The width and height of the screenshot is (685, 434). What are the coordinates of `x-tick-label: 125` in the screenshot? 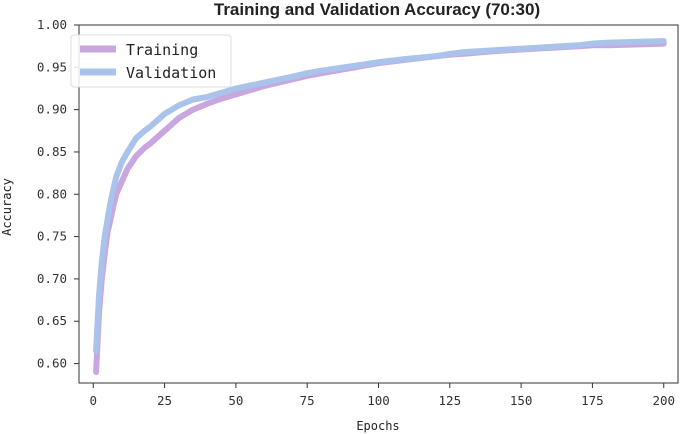 It's located at (450, 400).